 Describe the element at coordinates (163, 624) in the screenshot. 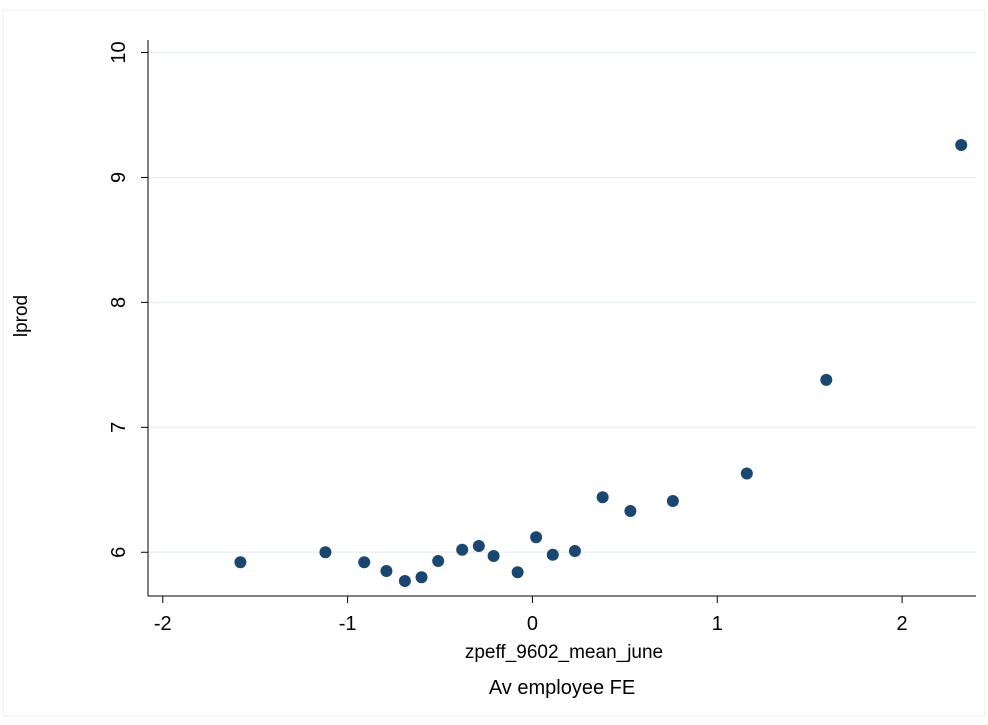

I see `x-tick-label: -2` at that location.